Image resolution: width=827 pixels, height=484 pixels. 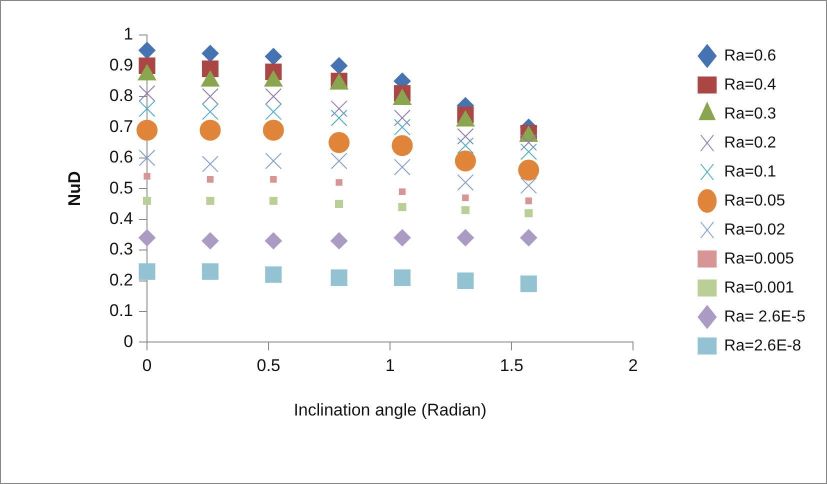 I want to click on legend-label: Ra=0.3, so click(x=750, y=113).